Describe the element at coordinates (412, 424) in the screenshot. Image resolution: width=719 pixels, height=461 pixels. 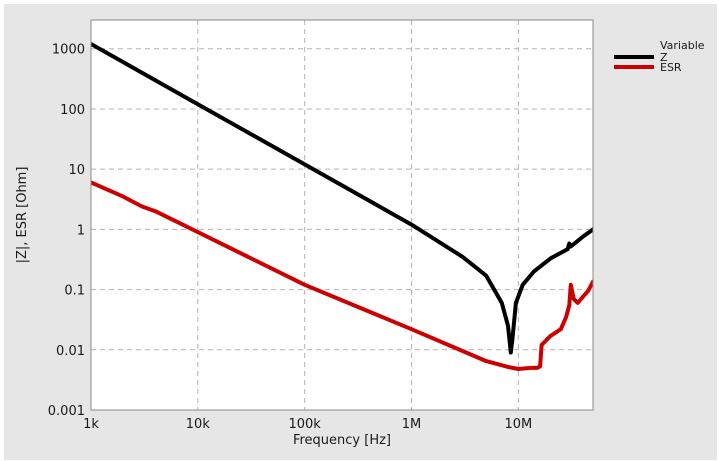
I see `x-tick-label: 1M` at that location.